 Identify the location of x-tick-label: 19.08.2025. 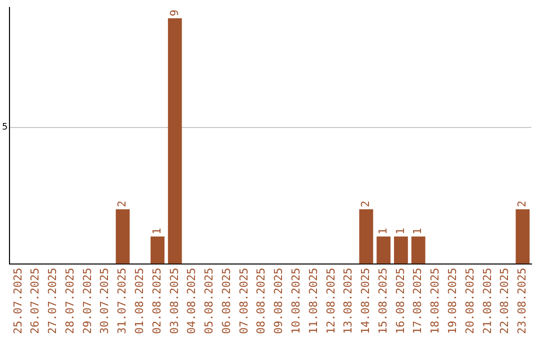
(452, 301).